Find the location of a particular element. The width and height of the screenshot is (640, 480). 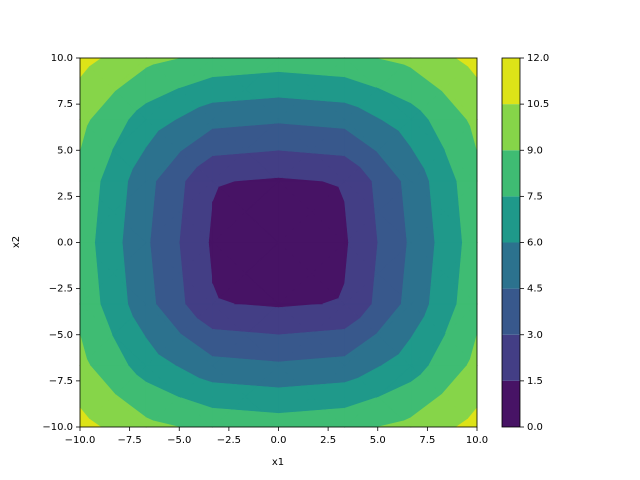

x-tick-label: −7.5 is located at coordinates (129, 440).